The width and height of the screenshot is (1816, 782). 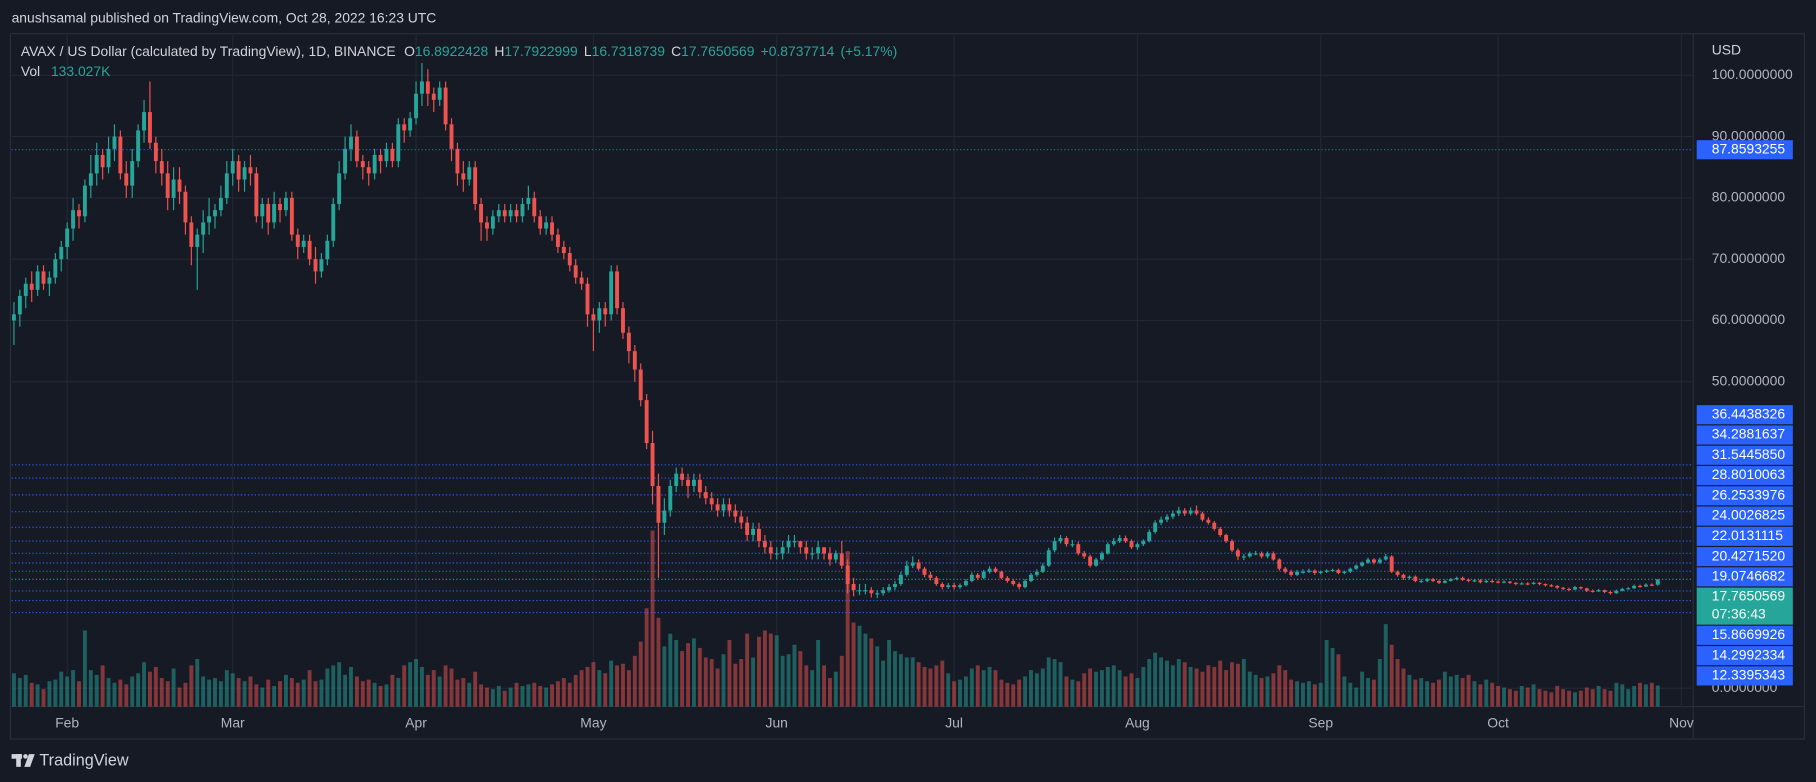 What do you see at coordinates (954, 723) in the screenshot?
I see `x-tick-label: Jul` at bounding box center [954, 723].